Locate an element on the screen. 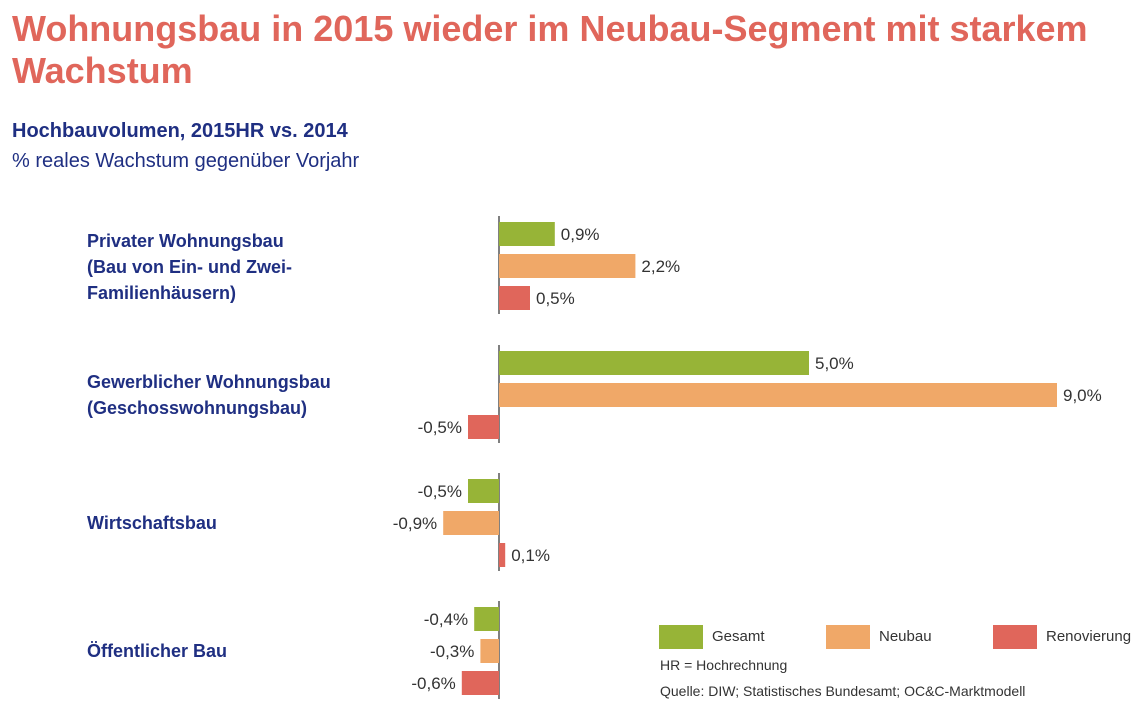 The image size is (1144, 711). category-label-oeffentlicher-bau: Öffentlicher Bau is located at coordinates (157, 651).